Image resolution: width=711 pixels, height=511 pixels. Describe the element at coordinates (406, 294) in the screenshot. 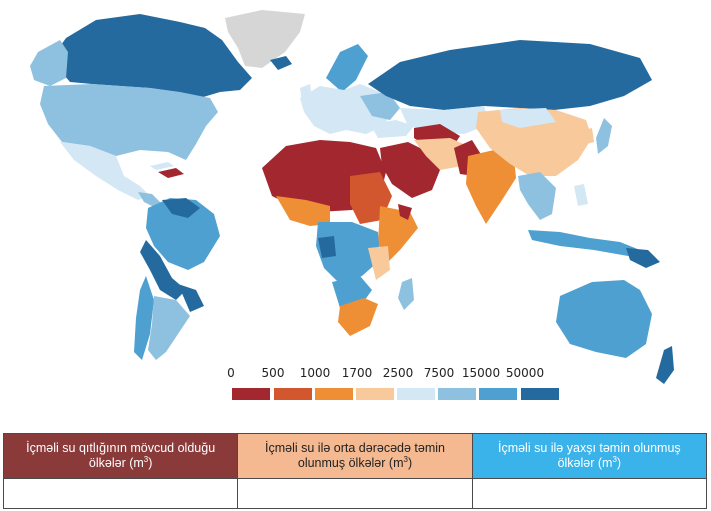

I see `madagascar` at that location.